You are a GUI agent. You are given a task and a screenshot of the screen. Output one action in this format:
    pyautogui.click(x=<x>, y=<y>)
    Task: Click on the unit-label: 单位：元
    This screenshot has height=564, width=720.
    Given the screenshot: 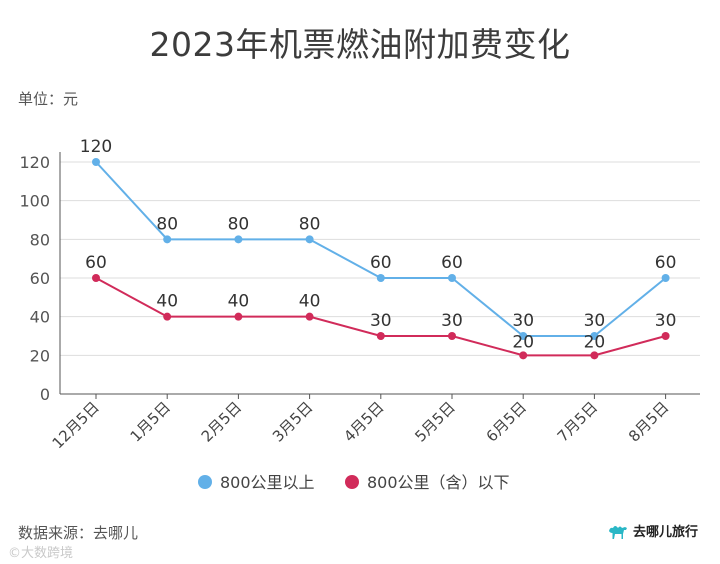 What is the action you would take?
    pyautogui.click(x=48, y=99)
    